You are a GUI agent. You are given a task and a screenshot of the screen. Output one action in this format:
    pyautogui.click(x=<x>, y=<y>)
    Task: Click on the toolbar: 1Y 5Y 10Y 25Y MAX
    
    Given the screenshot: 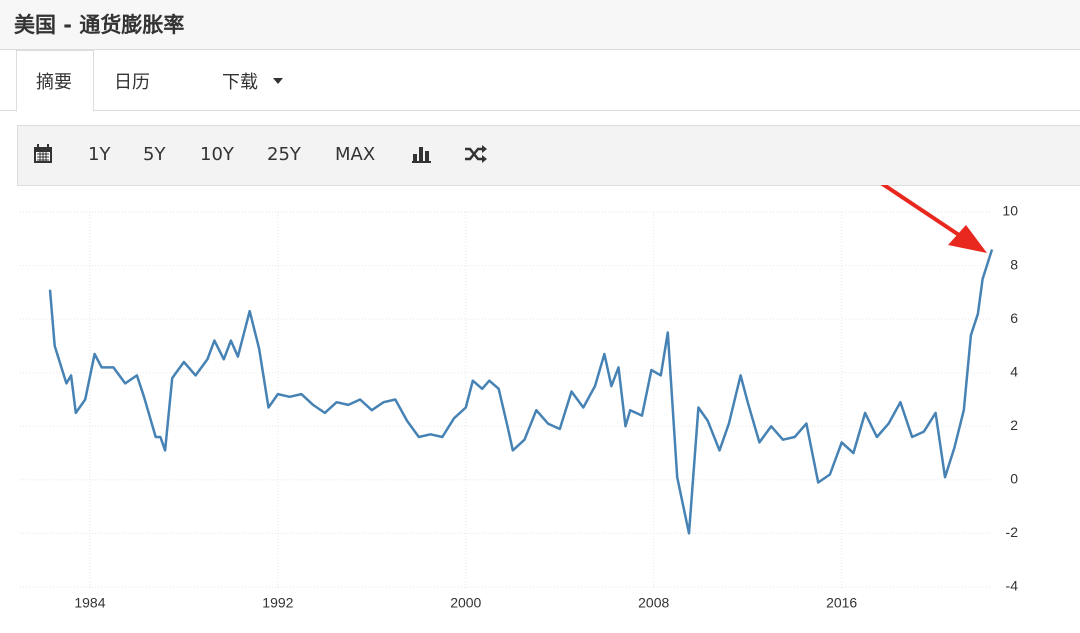 What is the action you would take?
    pyautogui.click(x=548, y=155)
    